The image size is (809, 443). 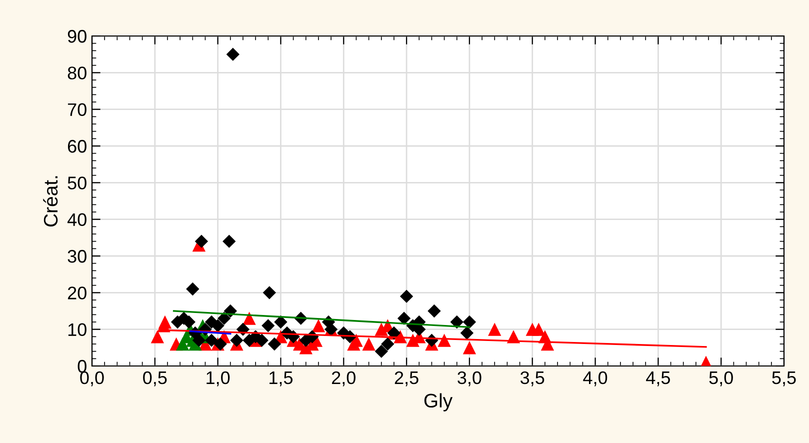 What do you see at coordinates (77, 146) in the screenshot?
I see `y-tick-label: 60` at bounding box center [77, 146].